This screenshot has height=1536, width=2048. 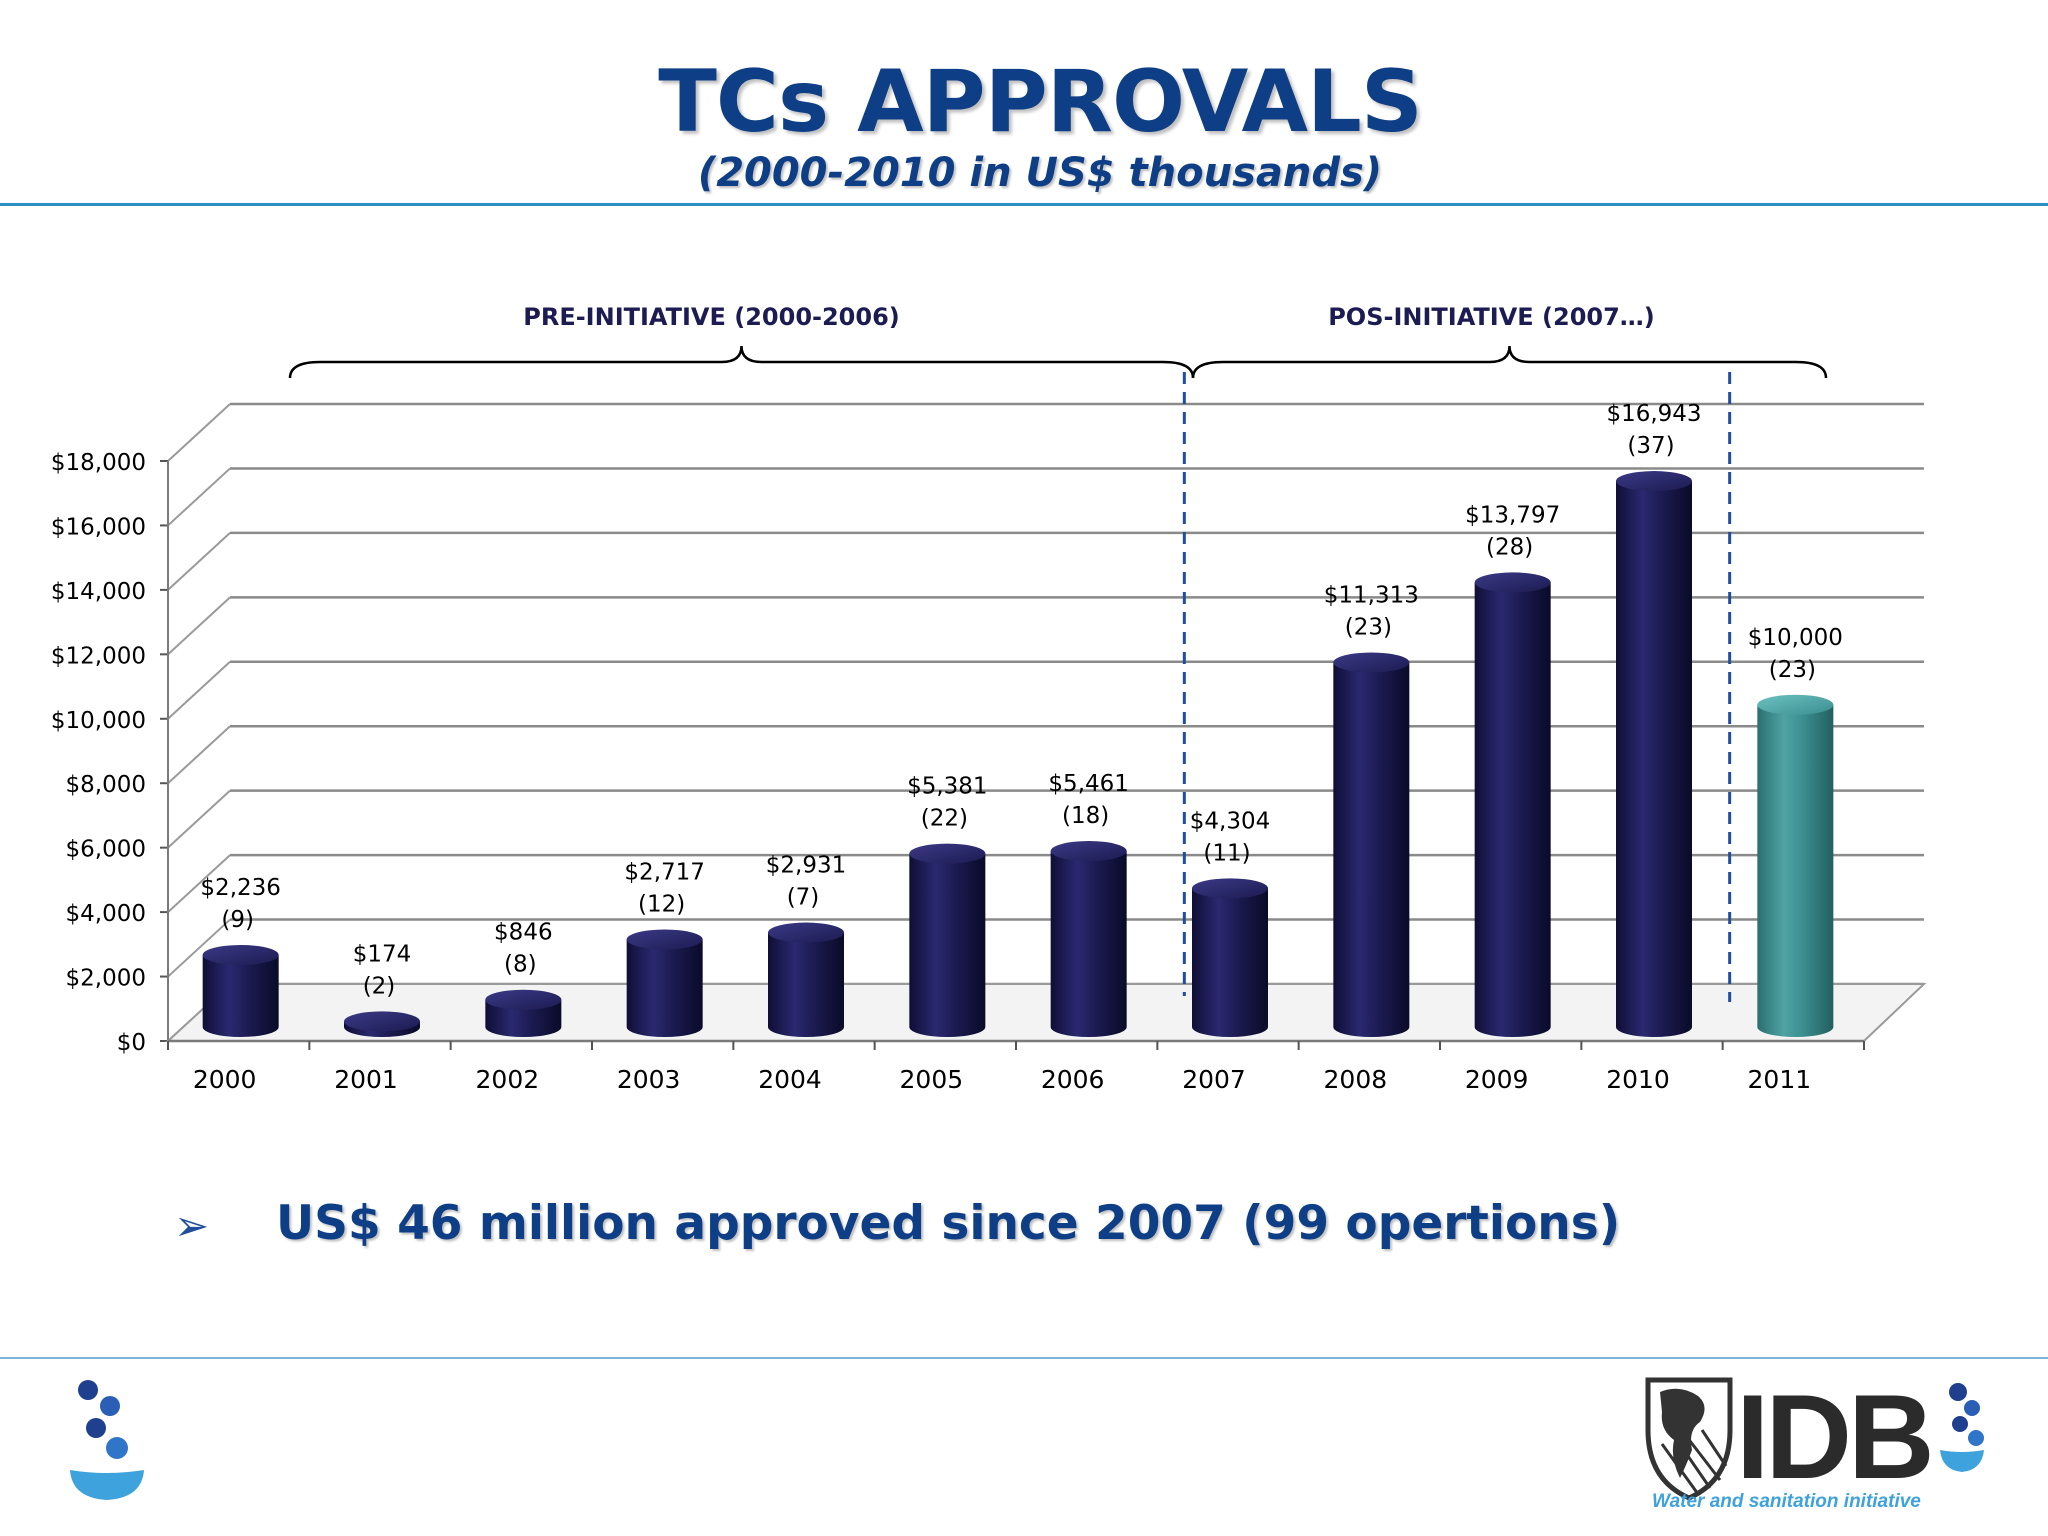 I want to click on y-tick-label: $18,000, so click(x=98, y=463).